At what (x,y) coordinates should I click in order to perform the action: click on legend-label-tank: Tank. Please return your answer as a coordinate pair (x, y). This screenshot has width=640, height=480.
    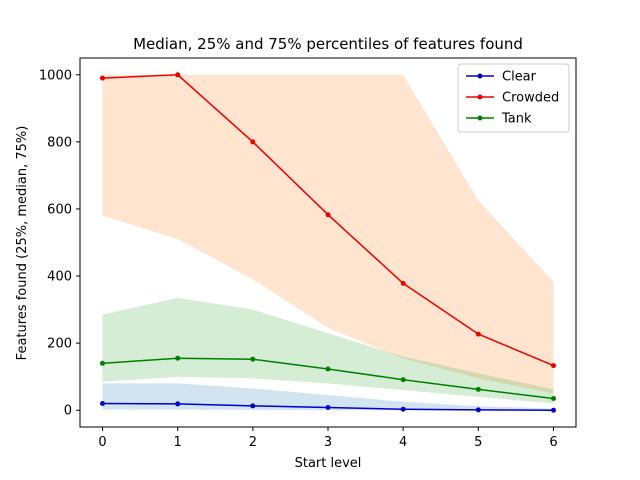
    Looking at the image, I should click on (516, 119).